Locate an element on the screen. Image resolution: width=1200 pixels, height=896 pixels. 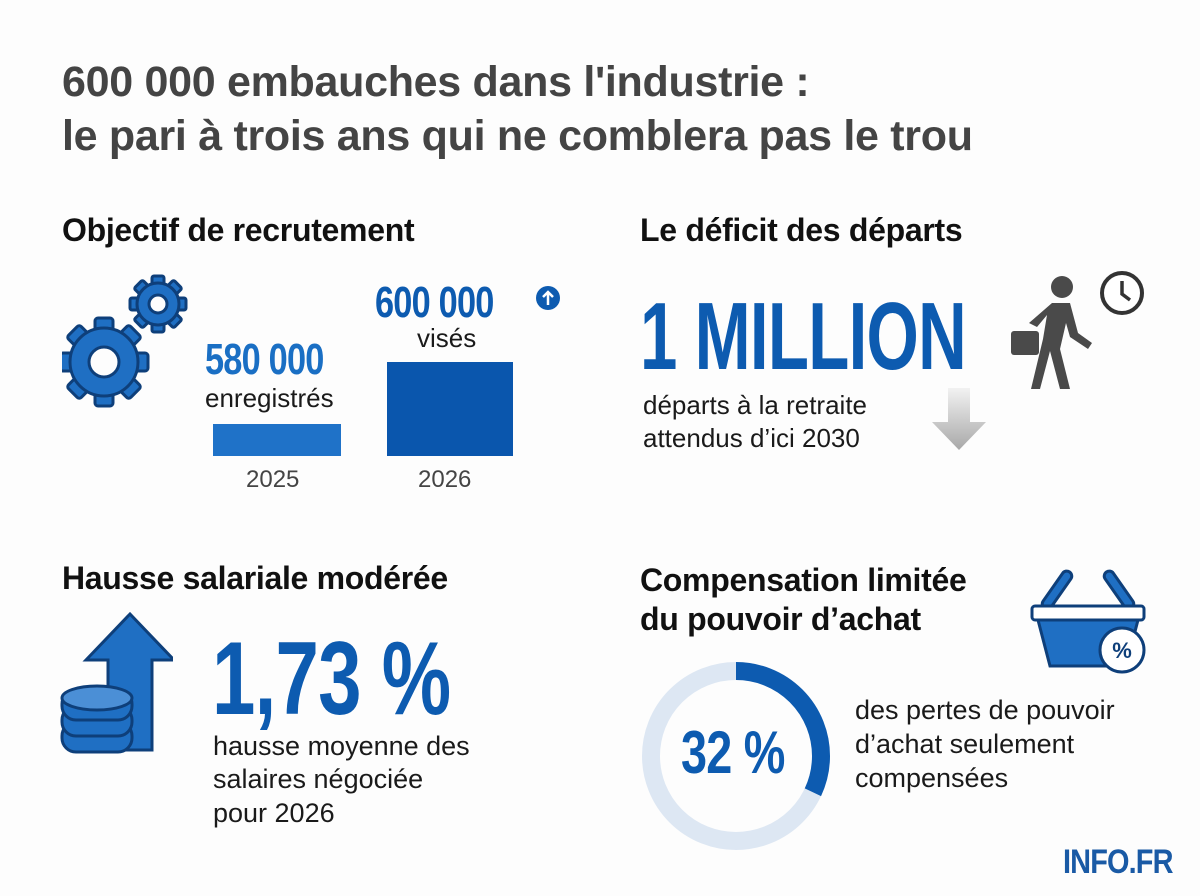
gears-icon is located at coordinates (125, 341).